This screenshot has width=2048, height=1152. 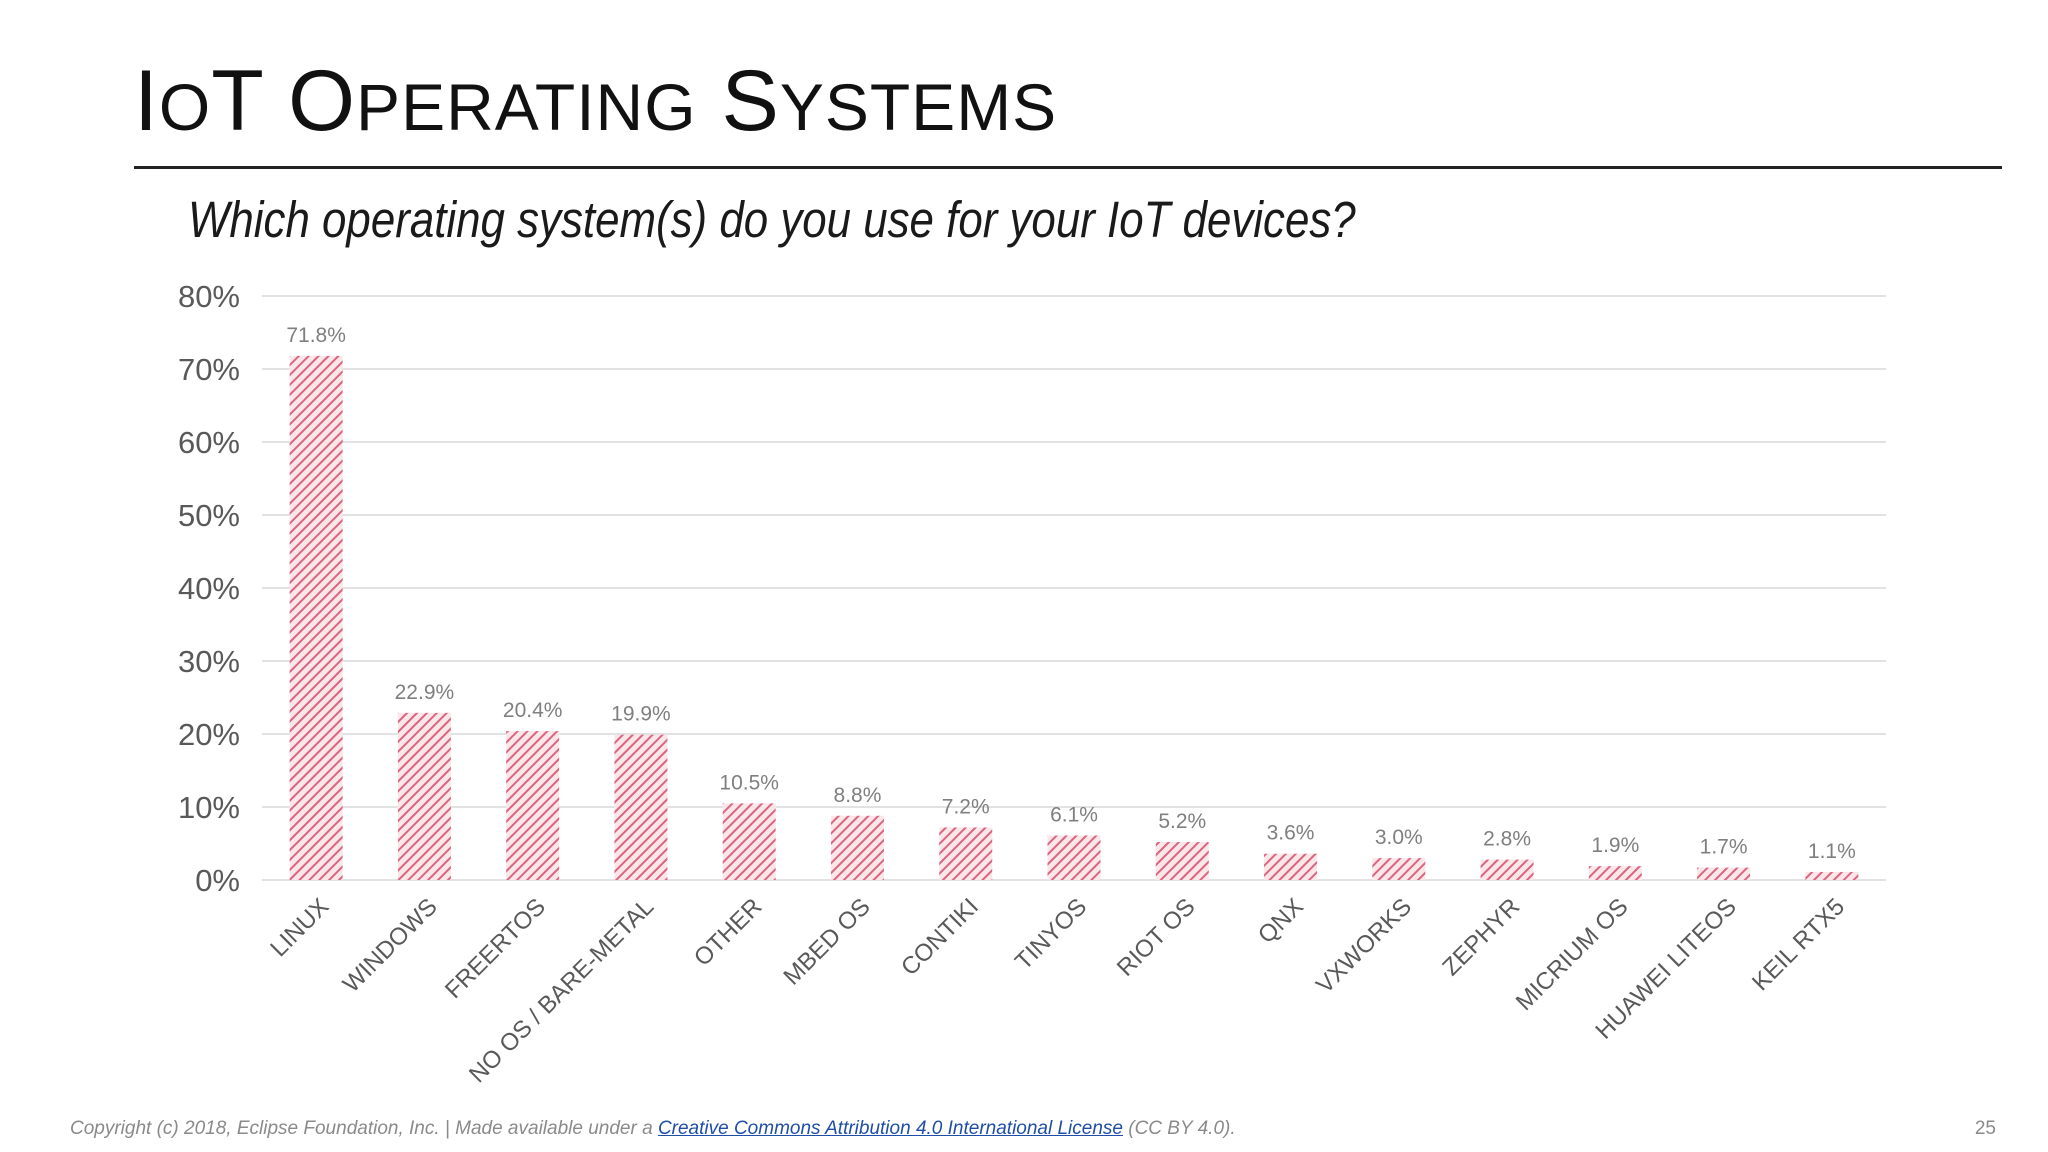 What do you see at coordinates (209, 515) in the screenshot?
I see `y-tick-label: 50%` at bounding box center [209, 515].